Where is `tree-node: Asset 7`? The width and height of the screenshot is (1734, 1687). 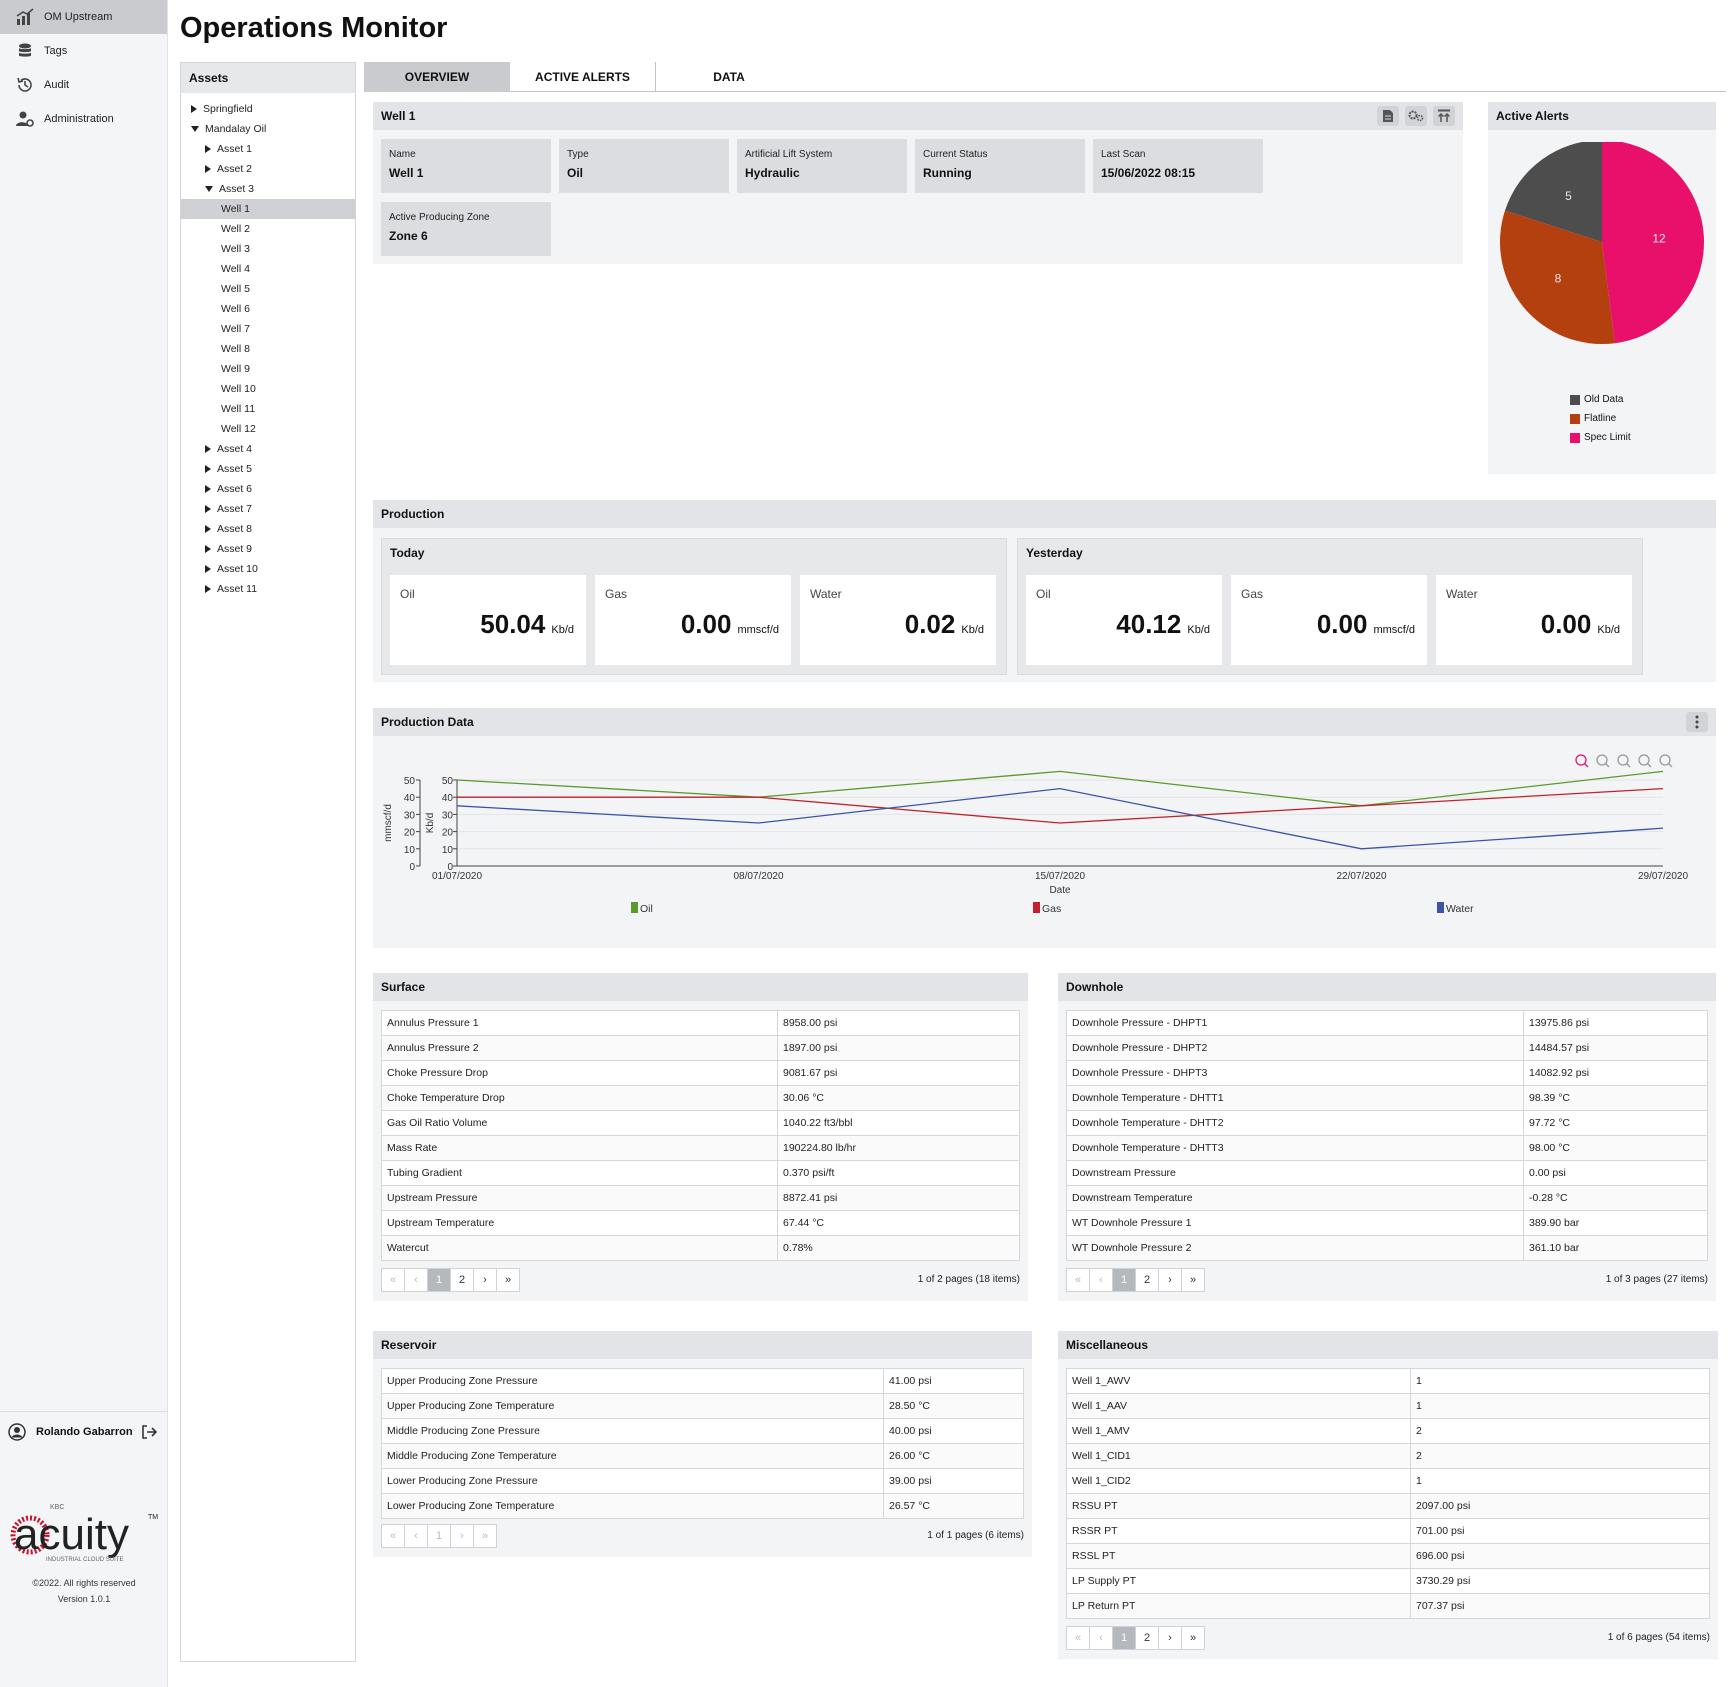
tree-node: Asset 7 is located at coordinates (268, 509).